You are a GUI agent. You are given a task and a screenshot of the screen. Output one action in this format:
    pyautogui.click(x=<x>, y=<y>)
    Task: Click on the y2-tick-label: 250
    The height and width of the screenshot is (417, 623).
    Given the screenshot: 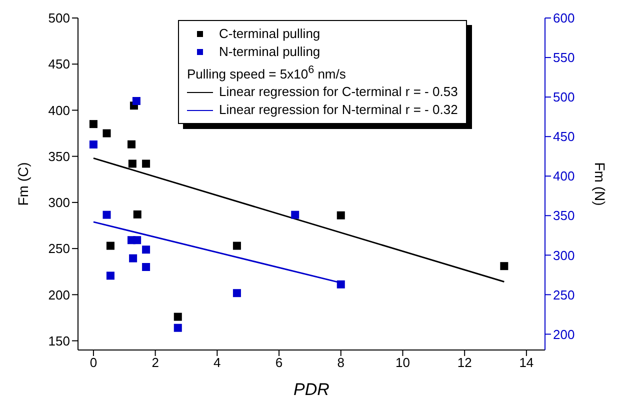 What is the action you would take?
    pyautogui.click(x=564, y=294)
    